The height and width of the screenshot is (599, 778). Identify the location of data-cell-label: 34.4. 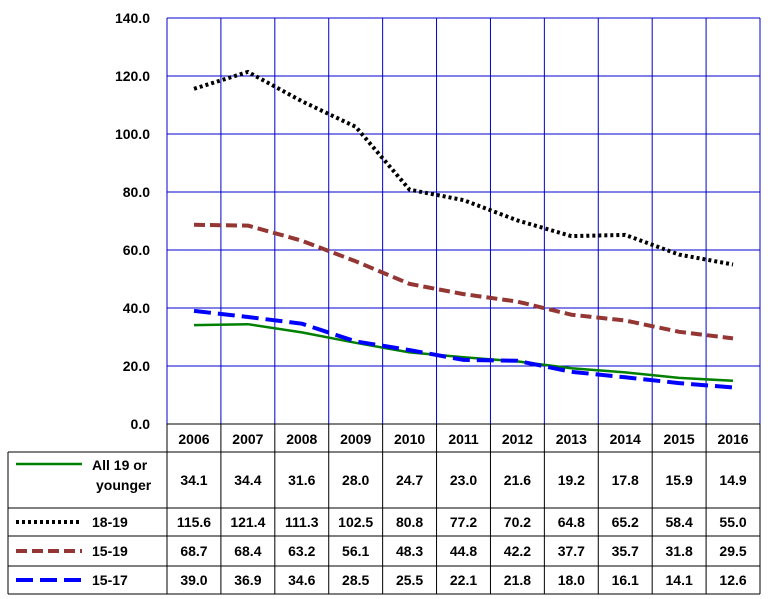
(247, 480).